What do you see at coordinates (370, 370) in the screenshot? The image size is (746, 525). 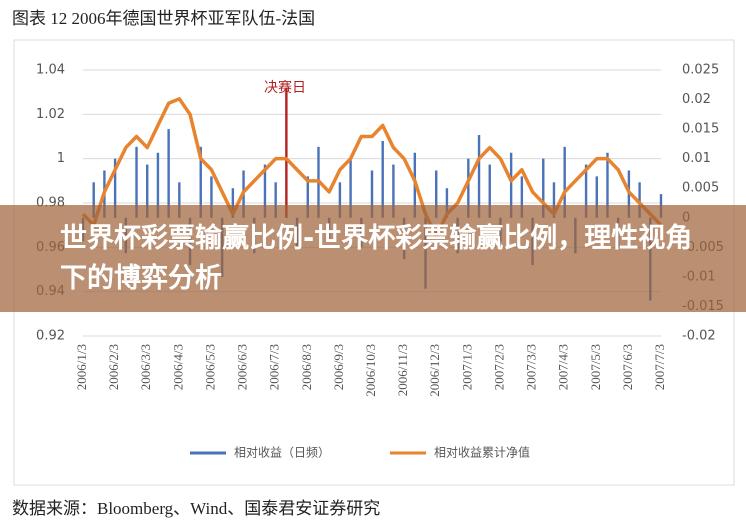 I see `x-tick-label: 2006/10/3` at bounding box center [370, 370].